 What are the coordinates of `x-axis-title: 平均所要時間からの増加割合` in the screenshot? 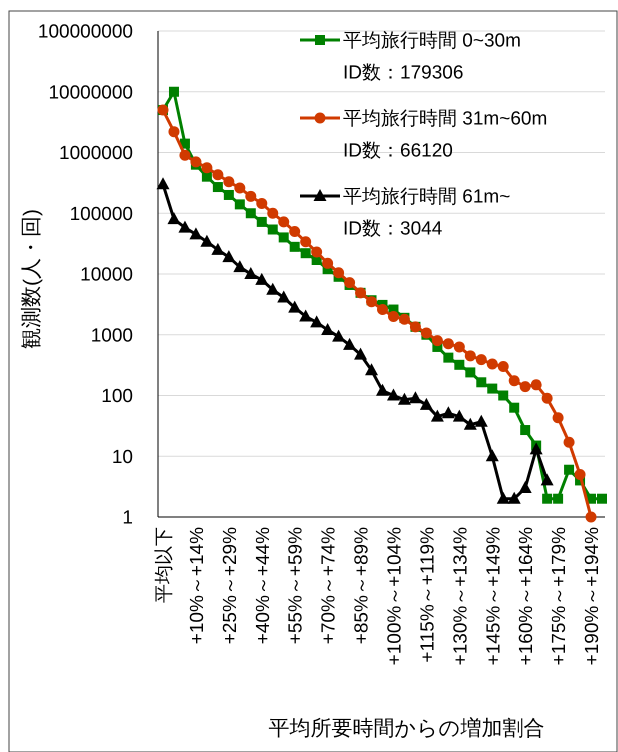 It's located at (406, 728).